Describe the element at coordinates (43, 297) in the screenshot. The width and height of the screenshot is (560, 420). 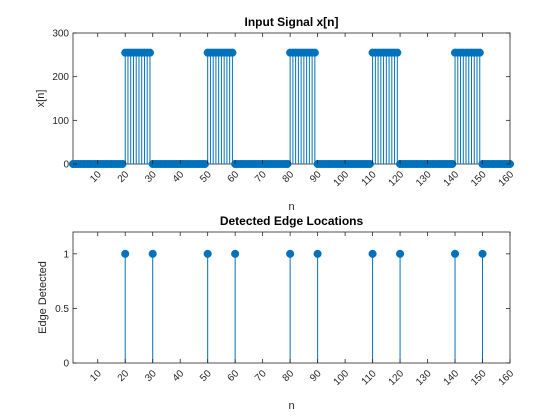
I see `y-axis-label: Edge Detected` at that location.